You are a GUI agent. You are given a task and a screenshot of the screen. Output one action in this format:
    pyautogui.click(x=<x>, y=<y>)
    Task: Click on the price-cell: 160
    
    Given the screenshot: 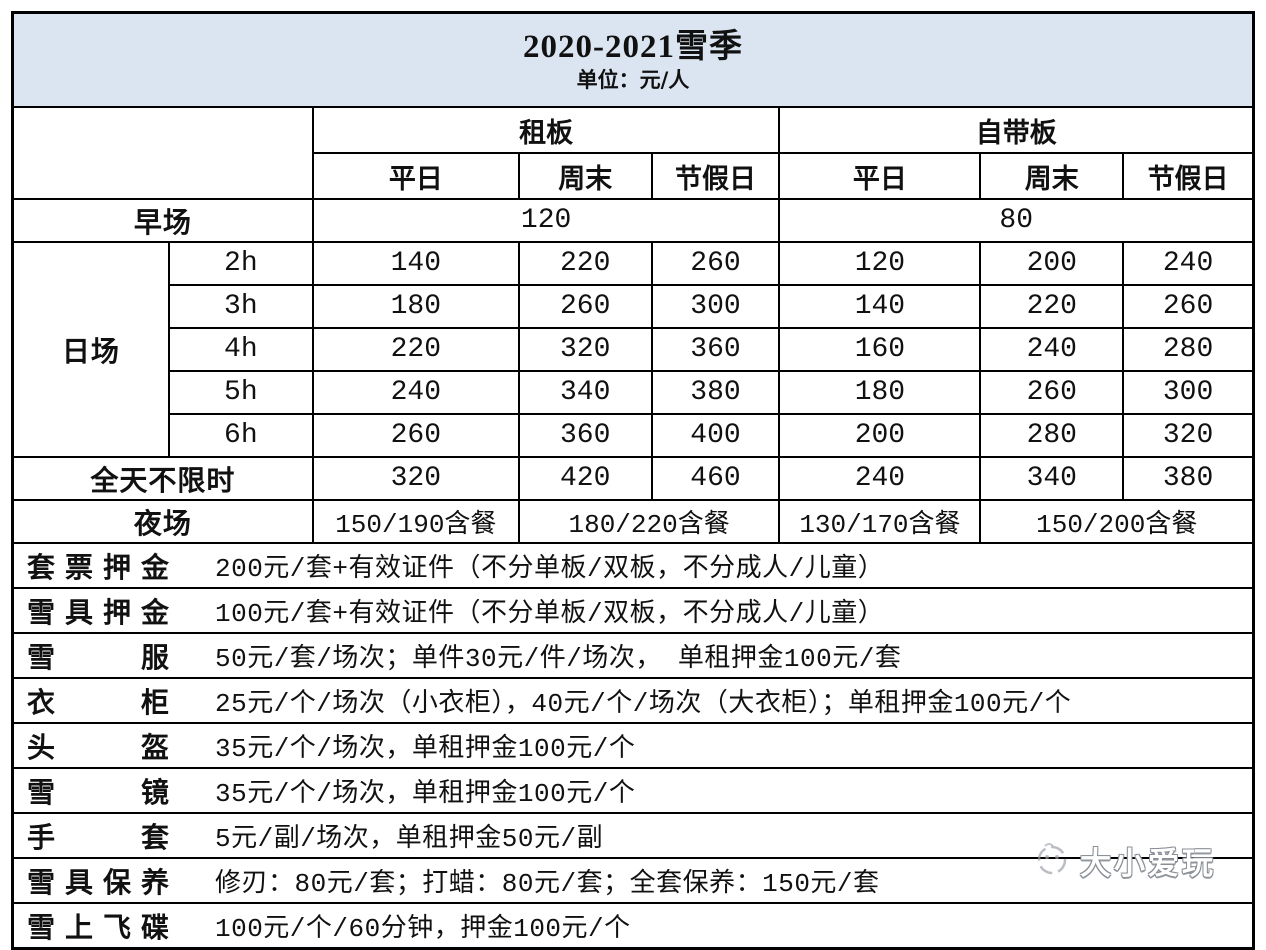 What is the action you would take?
    pyautogui.click(x=880, y=349)
    